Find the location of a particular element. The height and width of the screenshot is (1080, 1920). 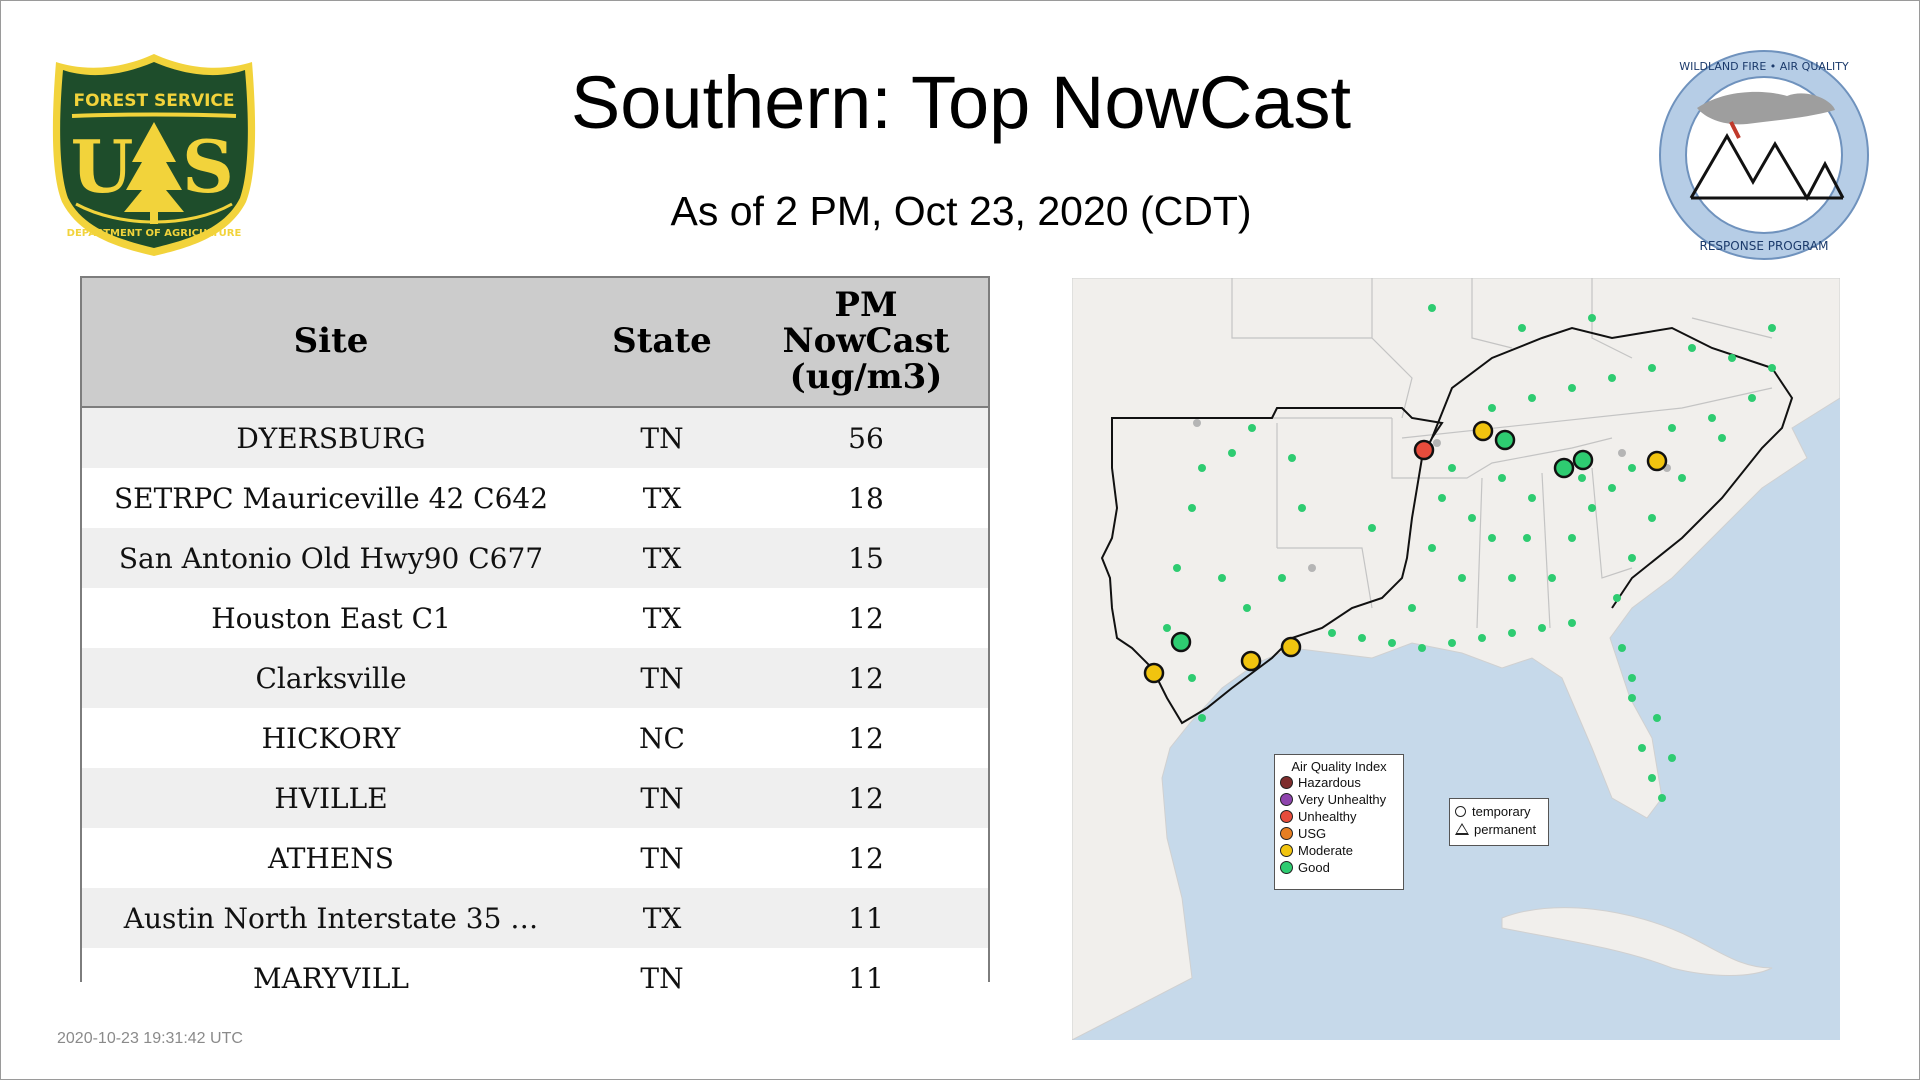

state-borders is located at coordinates (1442, 453).